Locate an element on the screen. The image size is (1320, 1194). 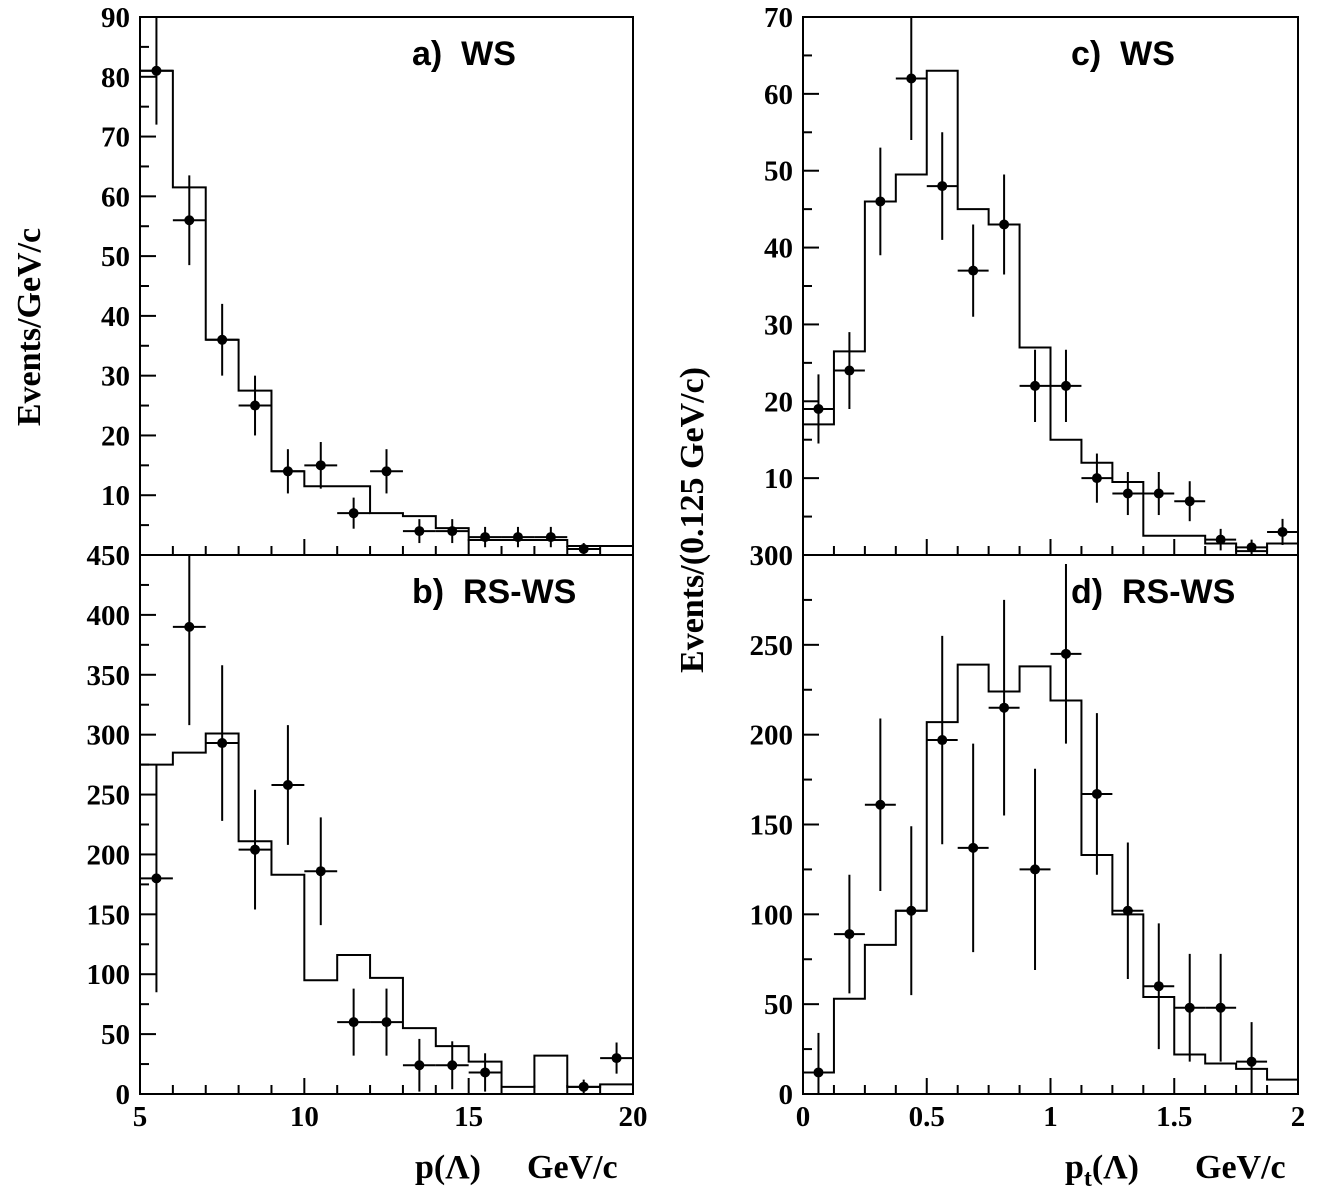
right-y-axis-title: Events/(0.125 GeV/c) is located at coordinates (692, 520).